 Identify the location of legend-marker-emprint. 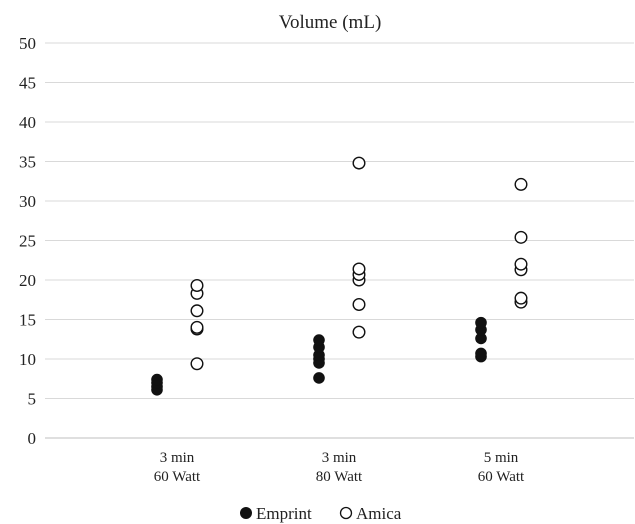
(246, 513).